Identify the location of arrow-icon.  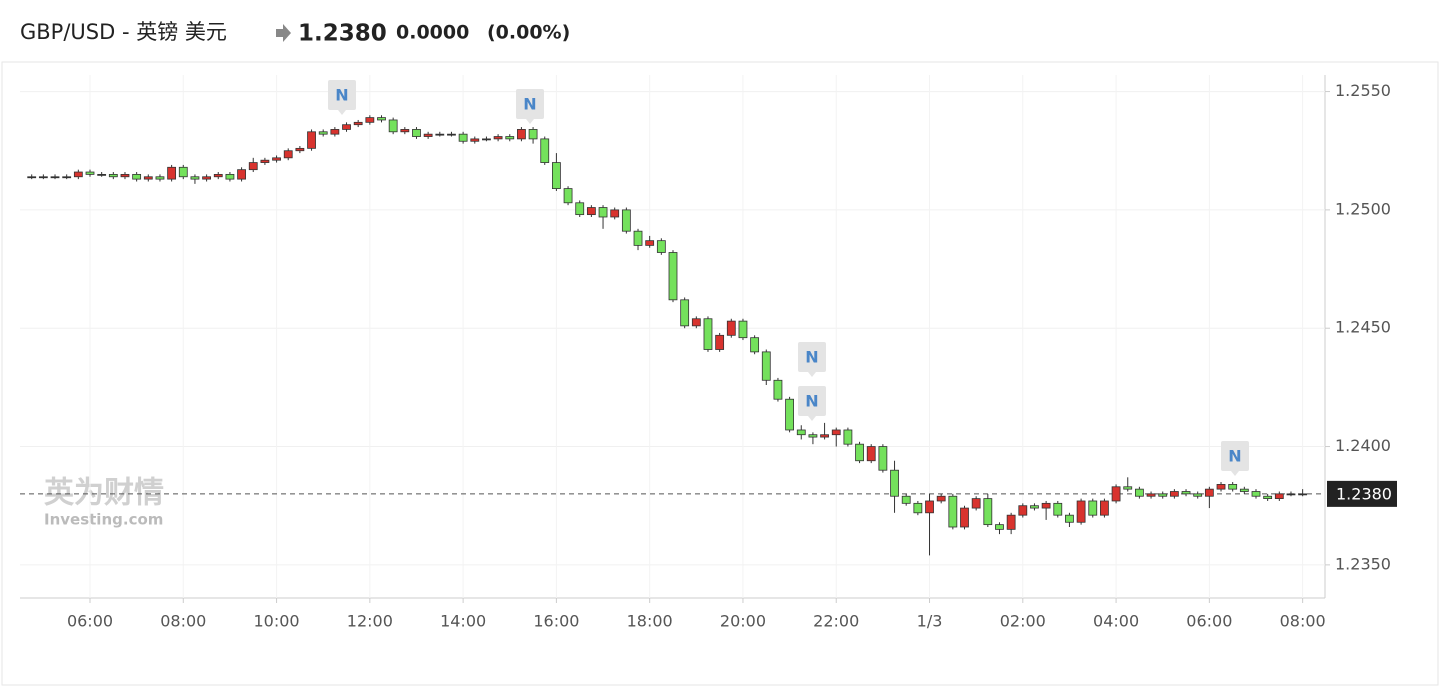
(283, 33).